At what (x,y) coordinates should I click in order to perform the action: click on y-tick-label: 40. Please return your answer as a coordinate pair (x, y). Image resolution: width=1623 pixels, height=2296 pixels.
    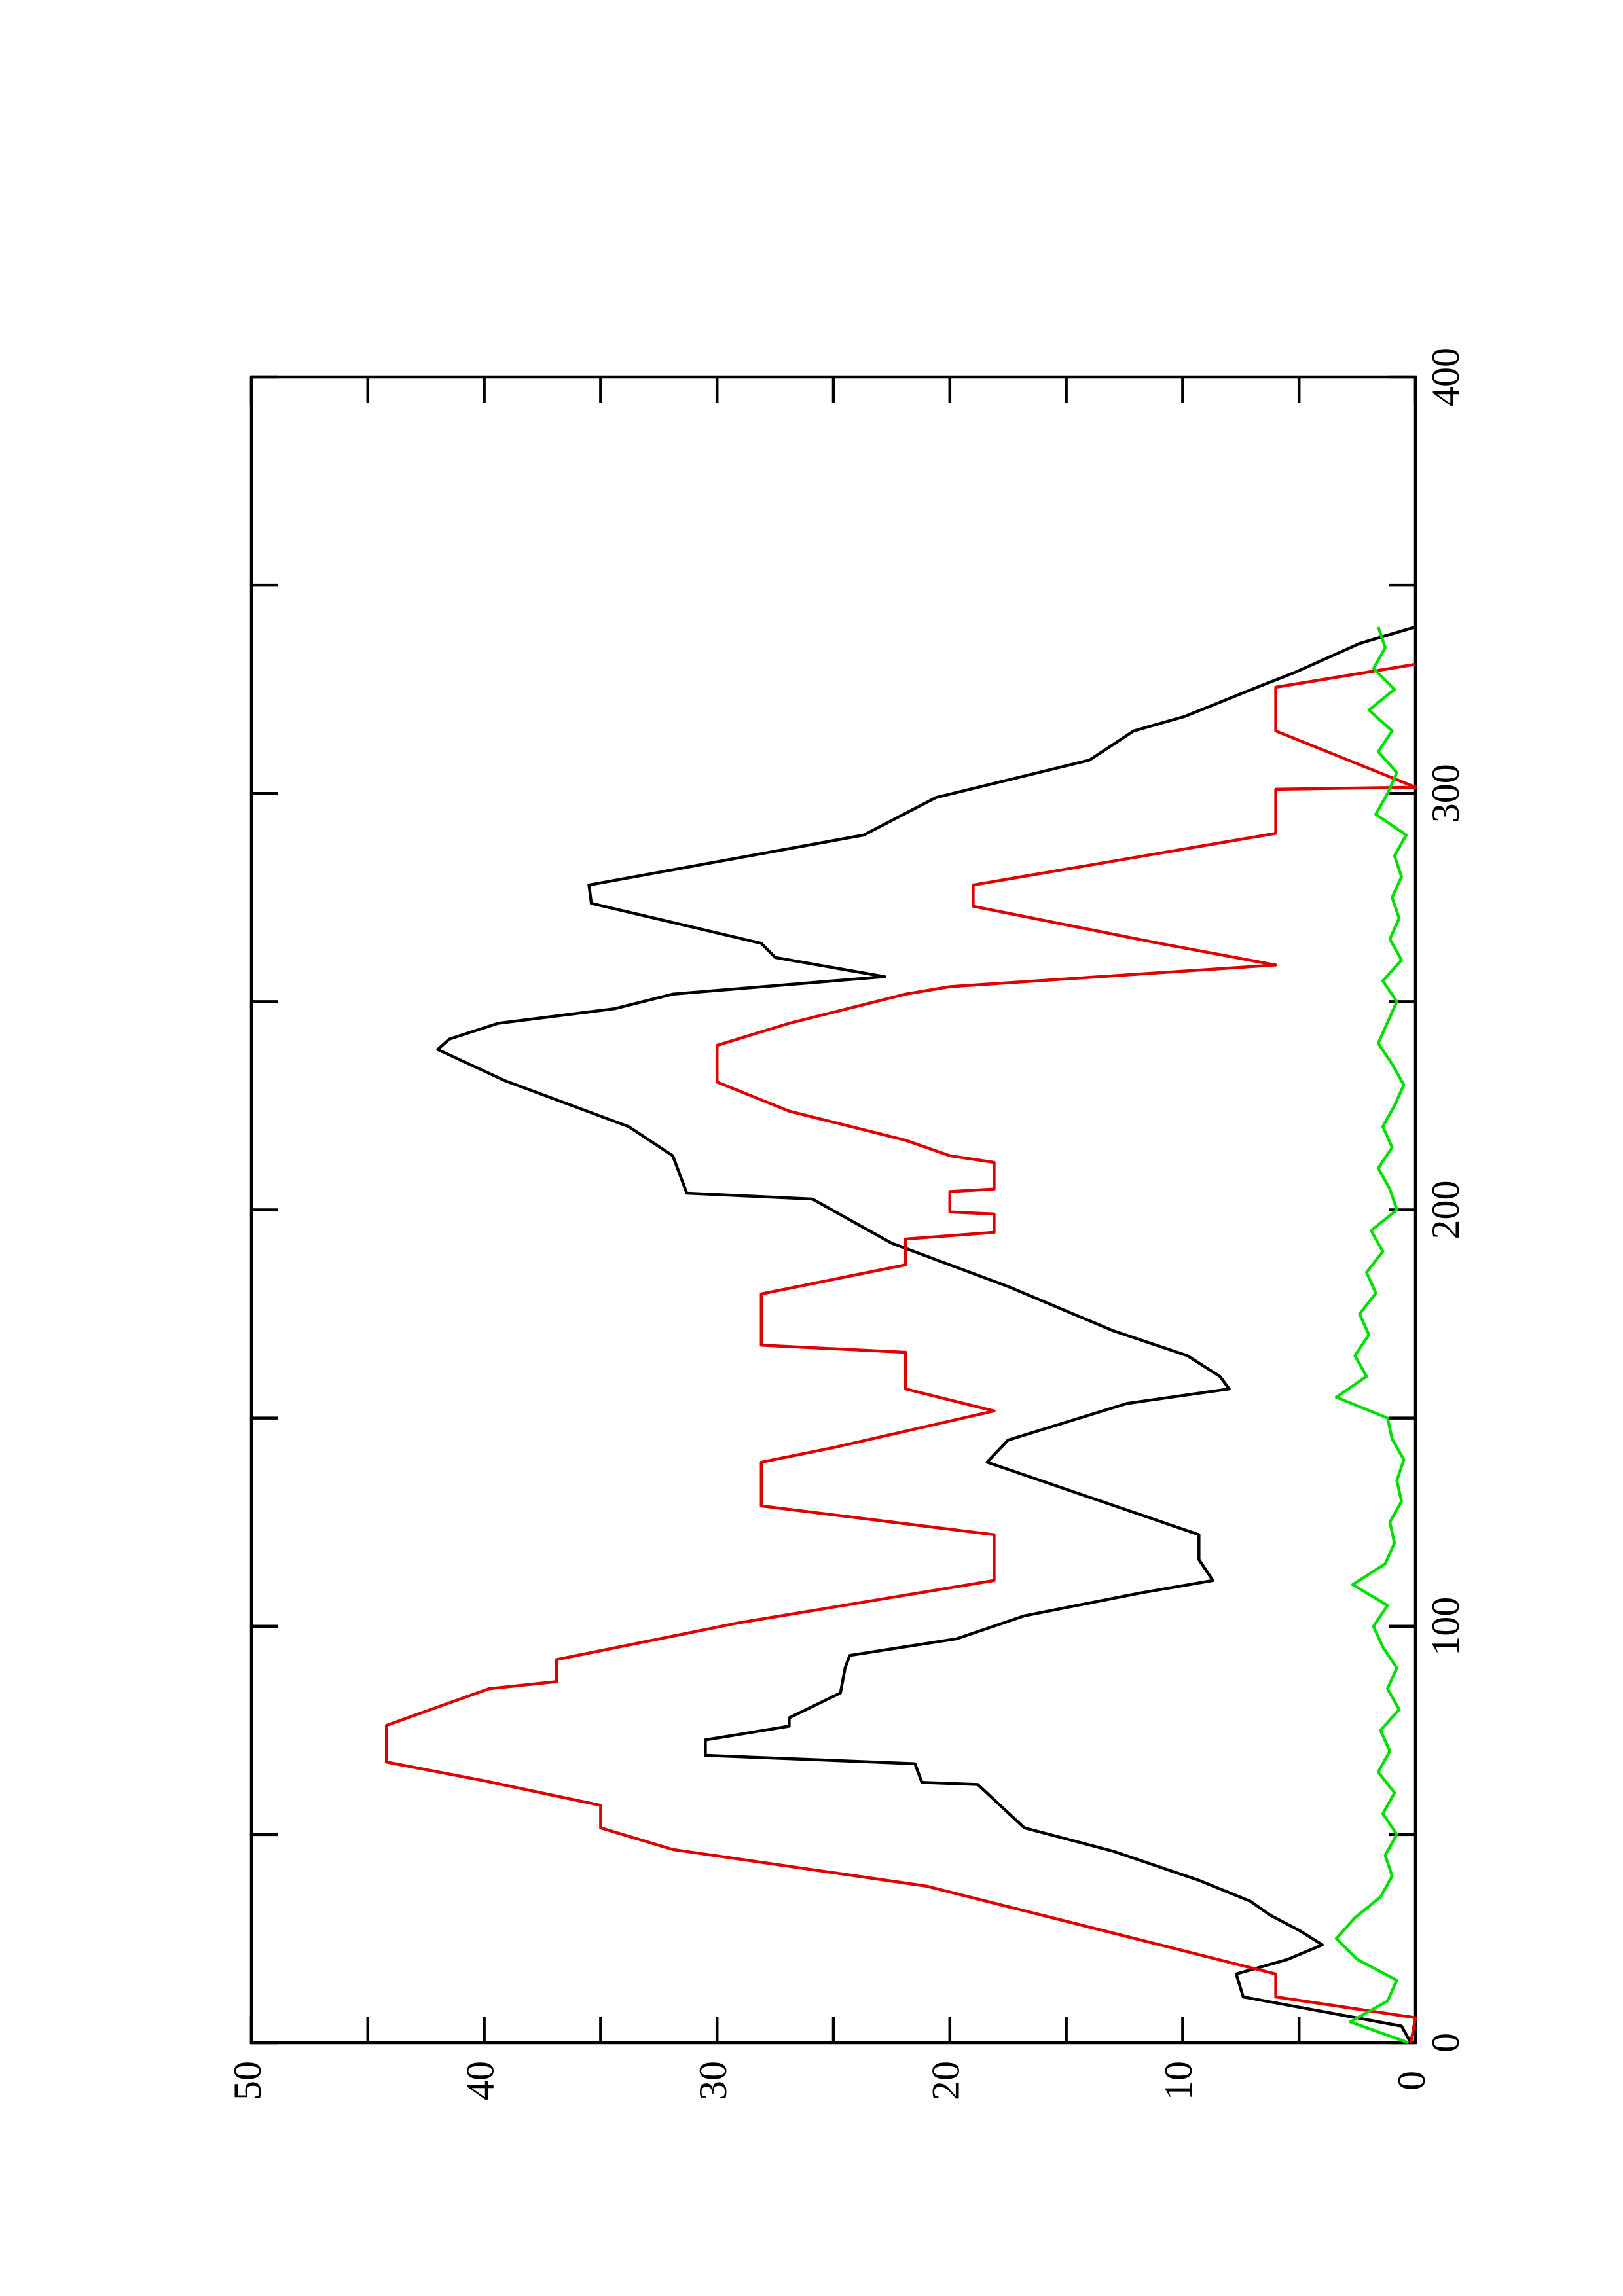
    Looking at the image, I should click on (479, 2080).